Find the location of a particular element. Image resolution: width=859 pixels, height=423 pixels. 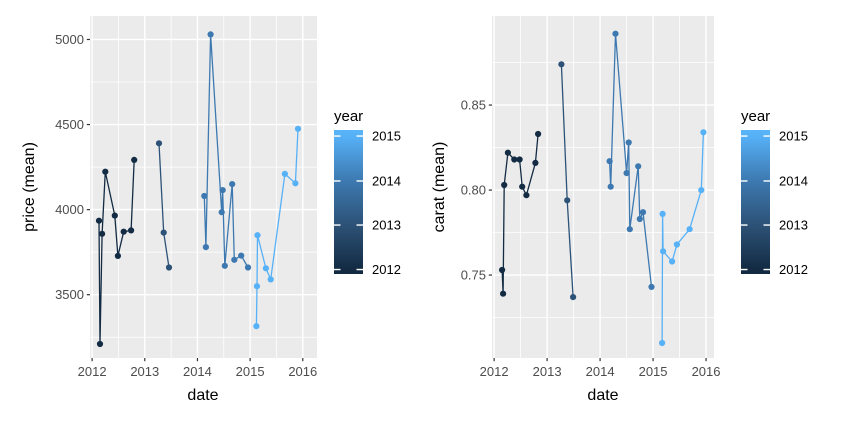

y-tick-label: 4500 is located at coordinates (69, 124).